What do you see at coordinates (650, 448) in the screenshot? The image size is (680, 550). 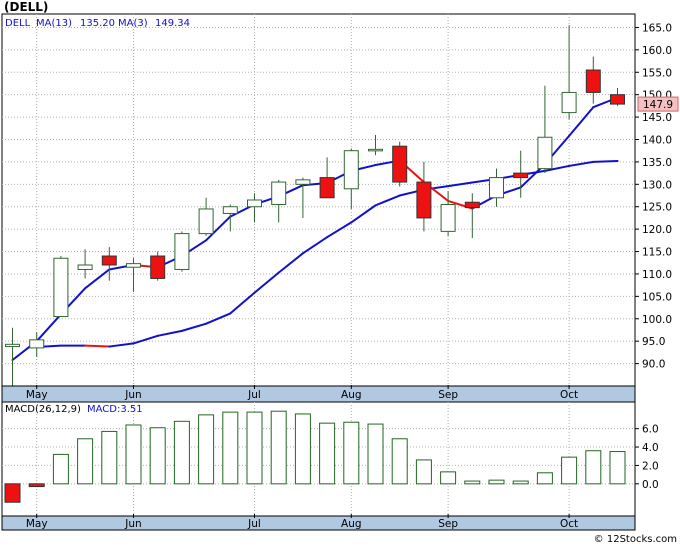 I see `macd-y-tick-label: 4.0` at bounding box center [650, 448].